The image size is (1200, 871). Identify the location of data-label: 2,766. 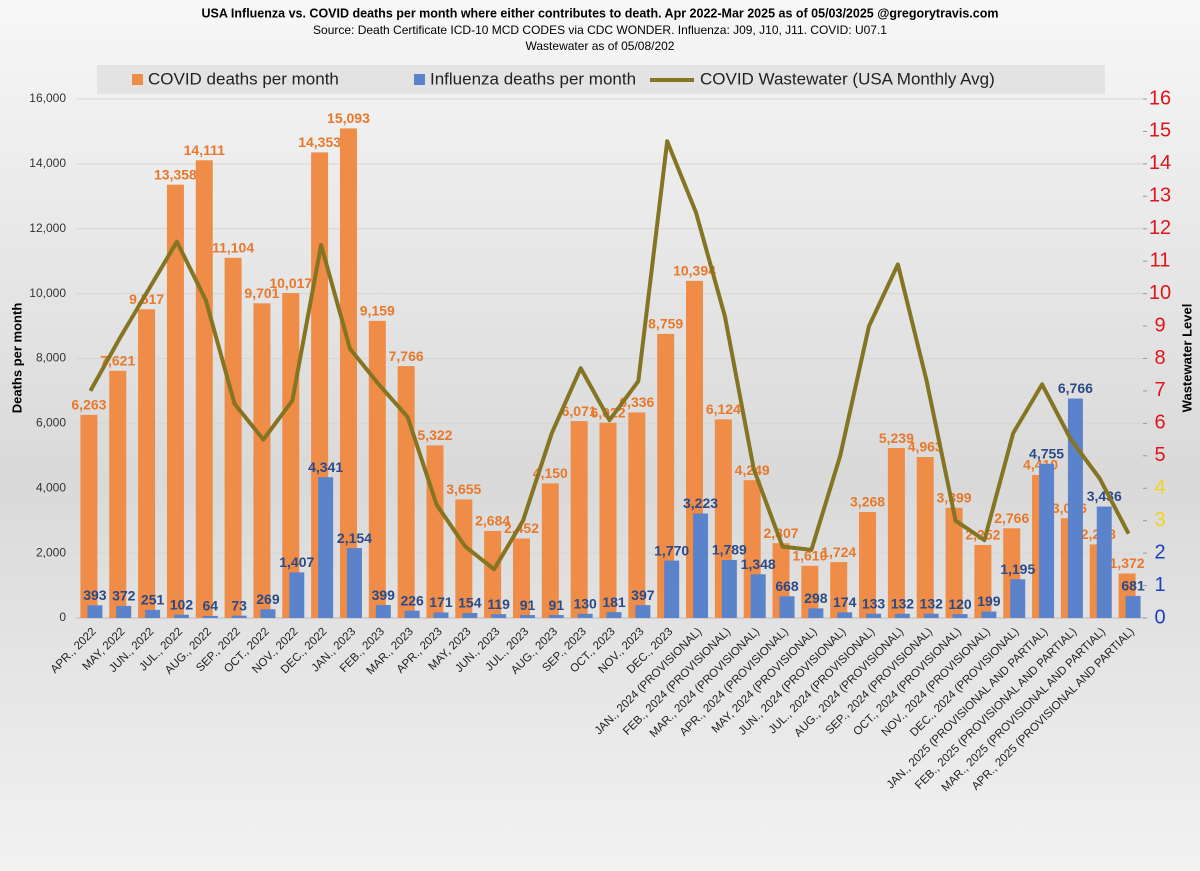
(1011, 518).